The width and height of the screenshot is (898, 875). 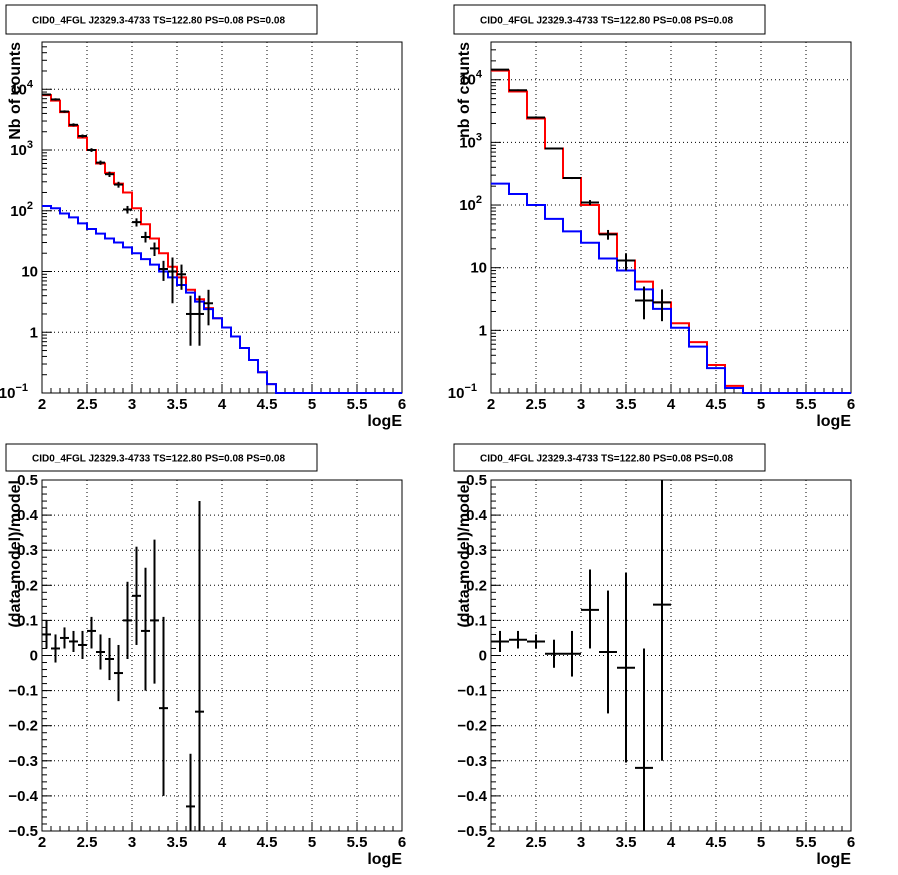 What do you see at coordinates (30, 84) in the screenshot?
I see `y-tick-exponent: 4` at bounding box center [30, 84].